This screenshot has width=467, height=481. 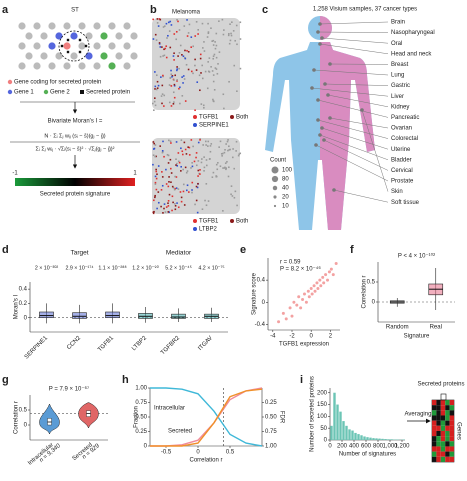 I want to click on organ-label: Uterine, so click(x=401, y=150).